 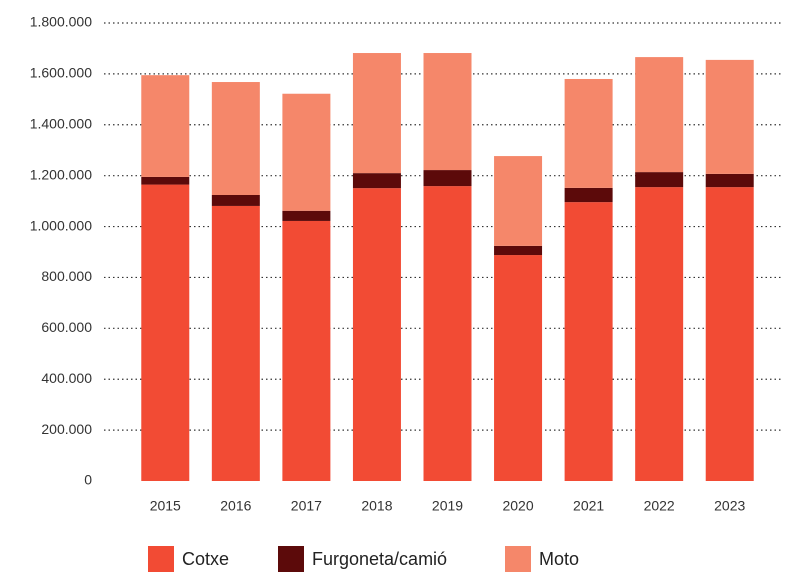 I want to click on x-tick-label: 2016, so click(x=235, y=506).